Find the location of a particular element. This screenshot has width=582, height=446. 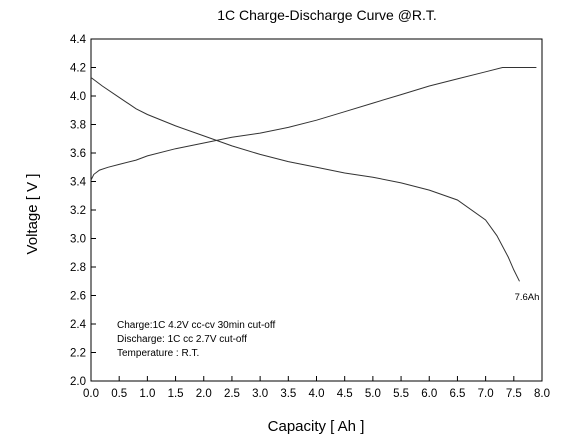

end-capacity-label: 7.6Ah is located at coordinates (527, 297).